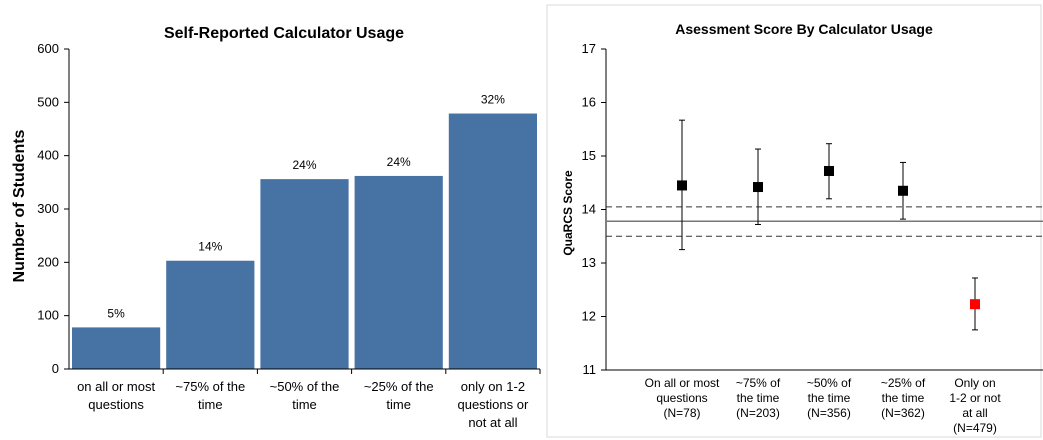  I want to click on chart1-ytick-label: 500, so click(48, 101).